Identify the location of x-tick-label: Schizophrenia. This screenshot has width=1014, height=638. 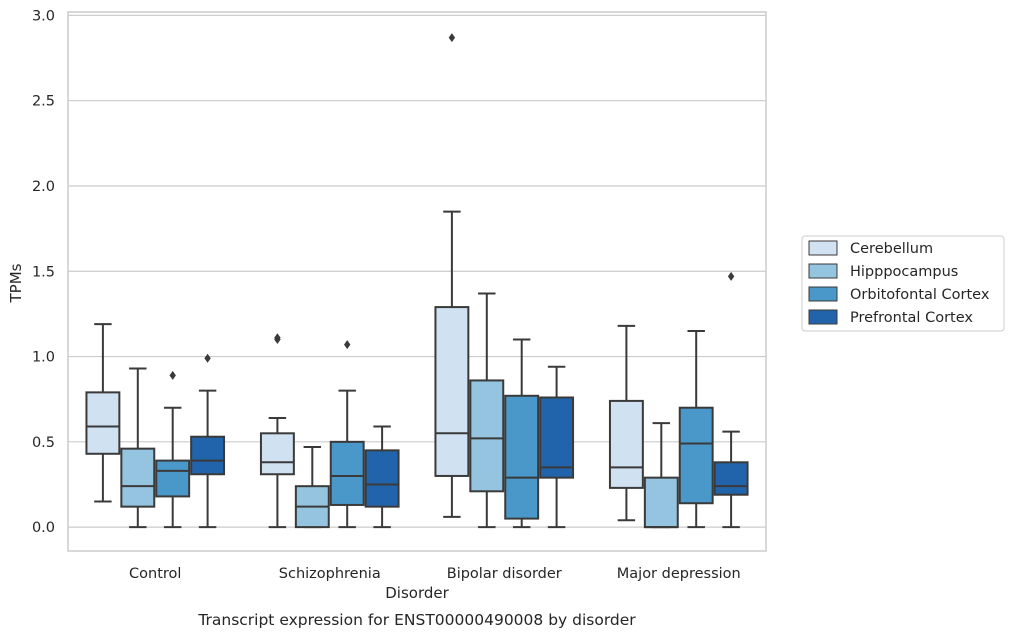
(330, 574).